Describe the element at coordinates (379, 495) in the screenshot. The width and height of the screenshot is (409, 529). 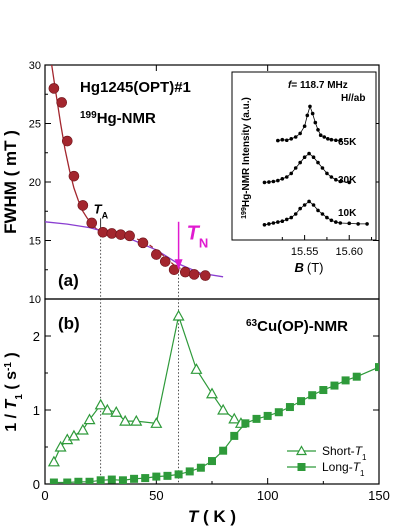
I see `panel-b-xtick-label: 150` at that location.